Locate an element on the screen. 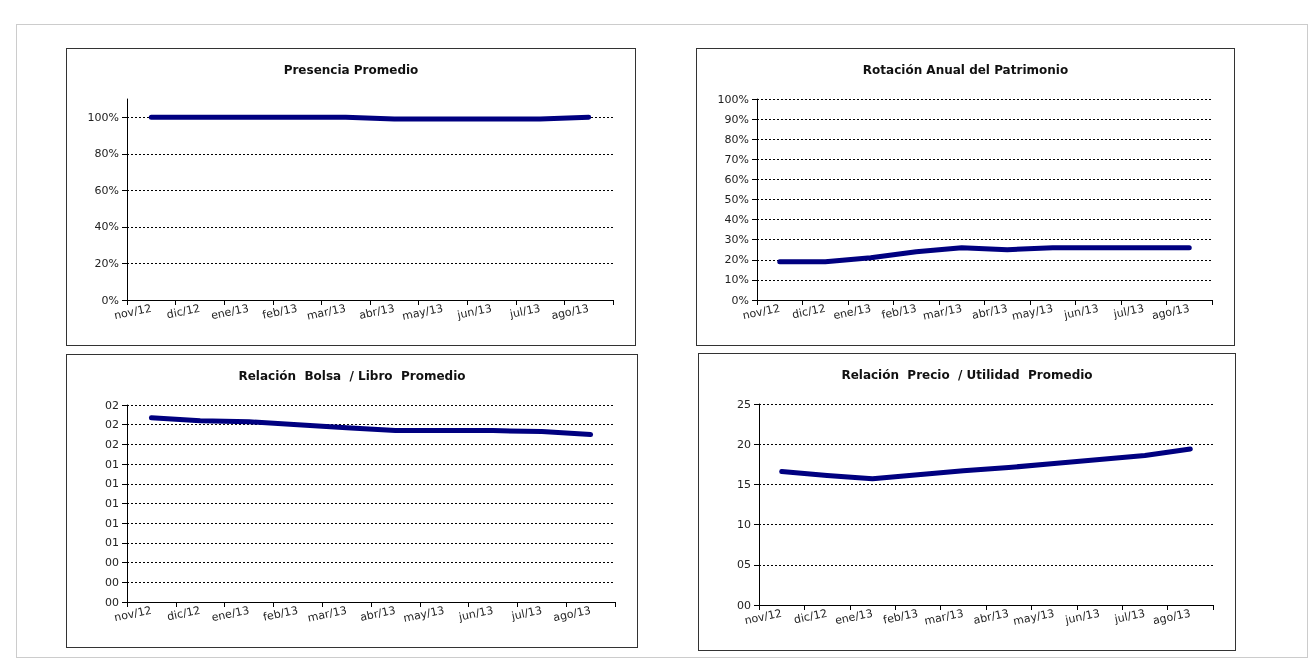 Image resolution: width=1315 pixels, height=669 pixels. y-tick-label: 05 is located at coordinates (744, 565).